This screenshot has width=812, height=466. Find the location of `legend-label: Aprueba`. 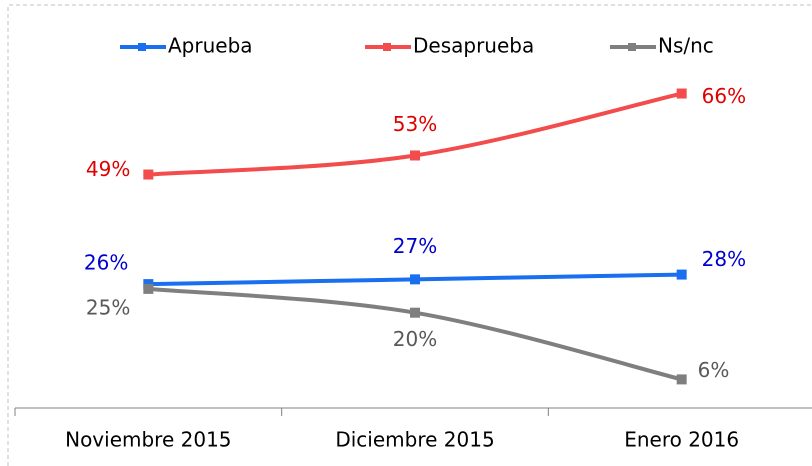

legend-label: Aprueba is located at coordinates (210, 46).